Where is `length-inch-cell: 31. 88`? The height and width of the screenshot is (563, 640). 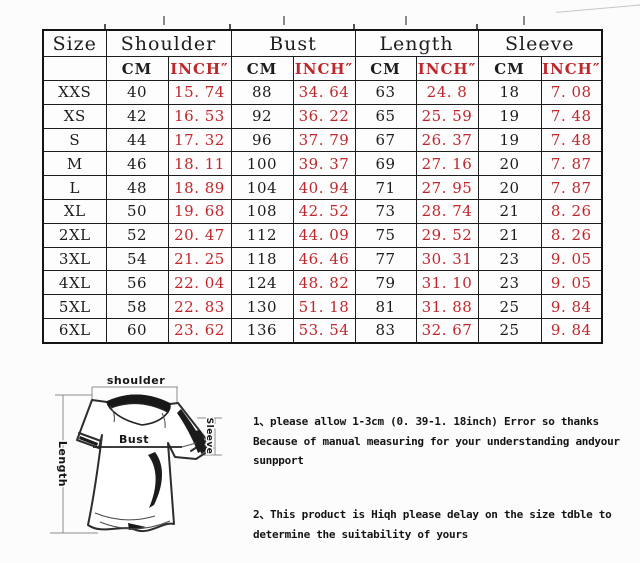
length-inch-cell: 31. 88 is located at coordinates (447, 306).